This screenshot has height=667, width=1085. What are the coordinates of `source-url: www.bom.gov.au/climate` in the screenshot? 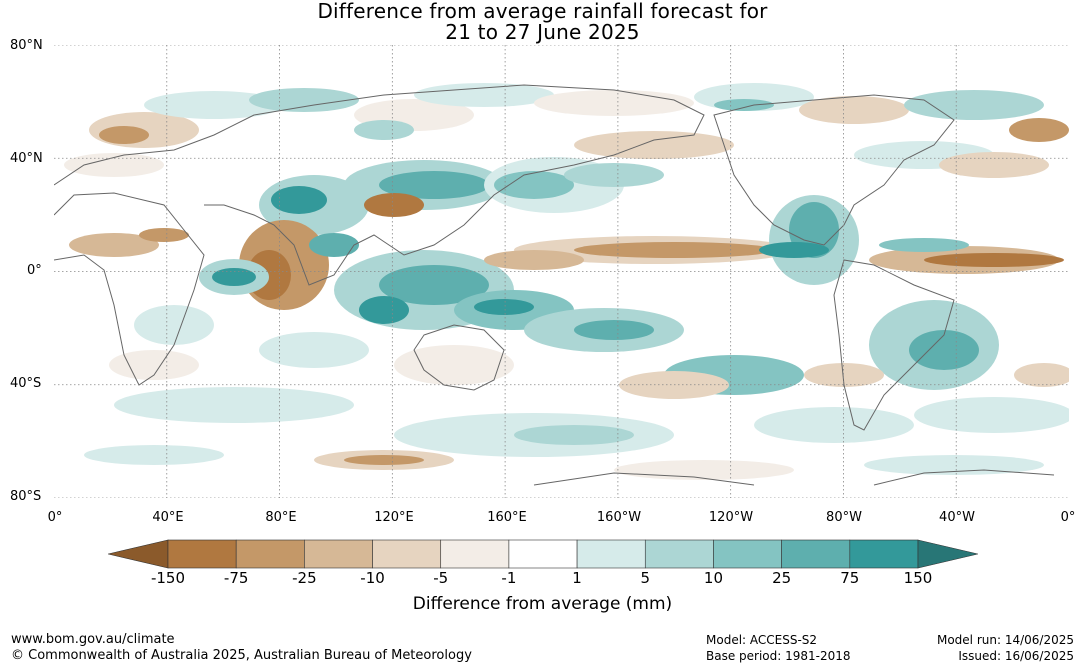 It's located at (93, 639).